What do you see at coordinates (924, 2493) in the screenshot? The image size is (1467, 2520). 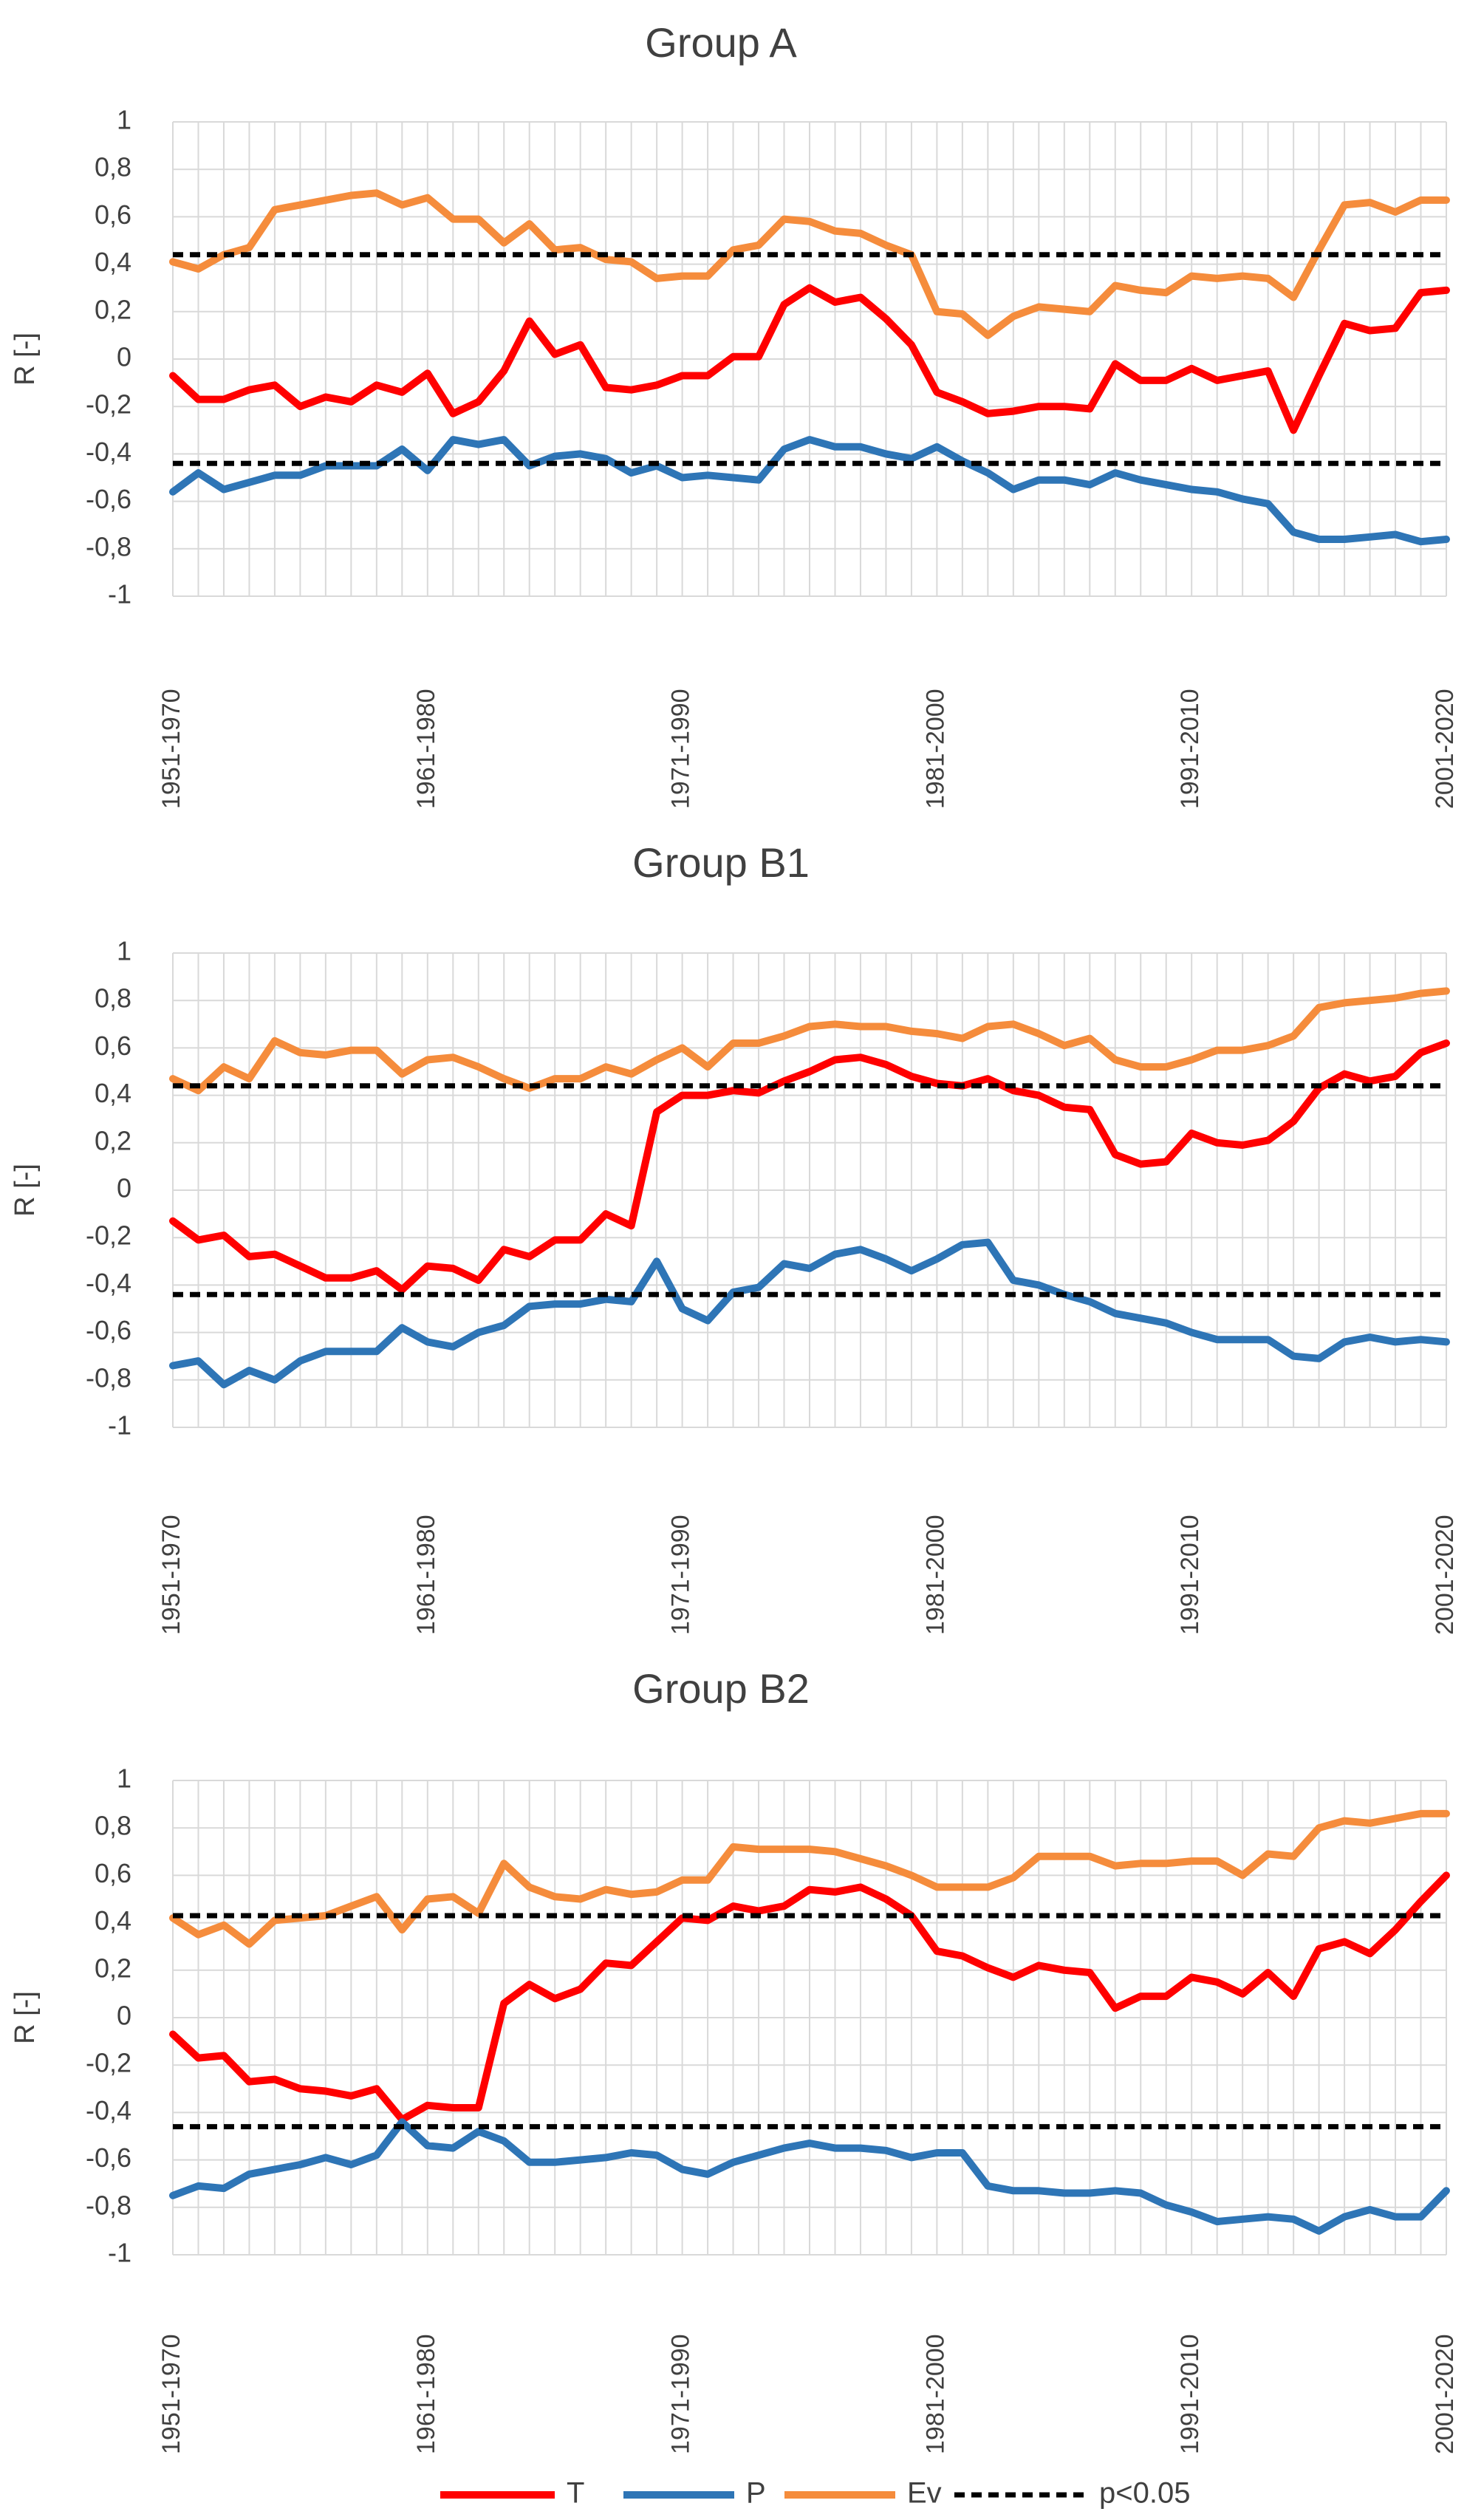 I see `legend-label-Ev: Ev` at bounding box center [924, 2493].